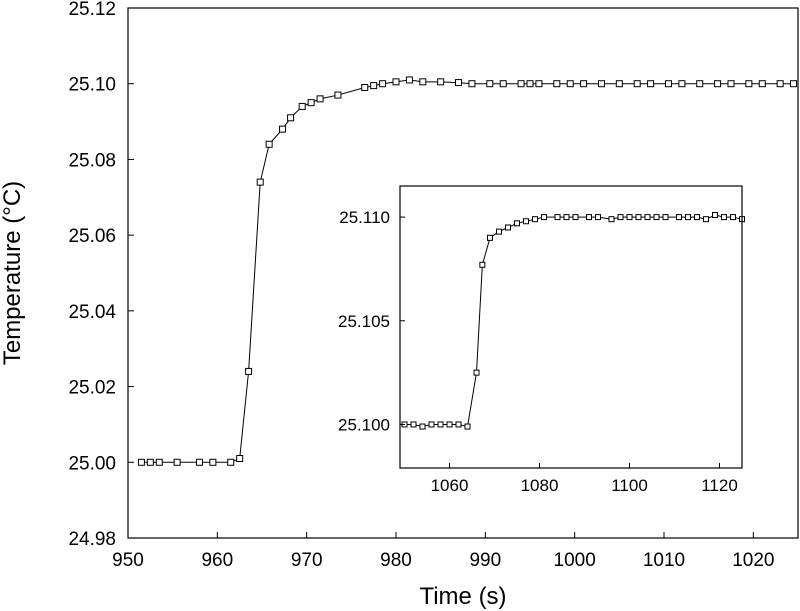 The image size is (800, 611). I want to click on inset-y-tick-label: 25.105, so click(364, 321).